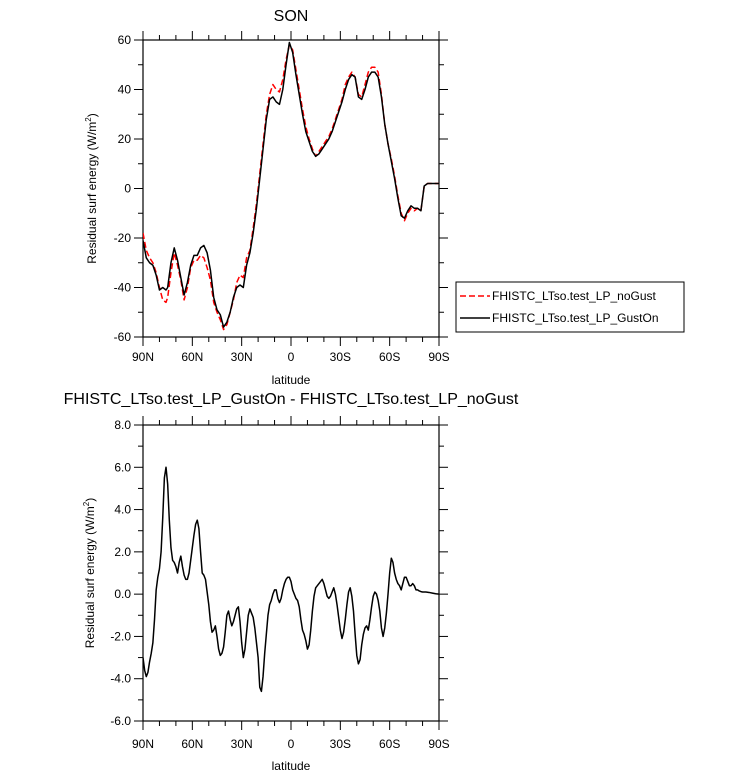  Describe the element at coordinates (90, 577) in the screenshot. I see `chart-1-y-axis-label-main: Residual surf energy (W/m` at that location.